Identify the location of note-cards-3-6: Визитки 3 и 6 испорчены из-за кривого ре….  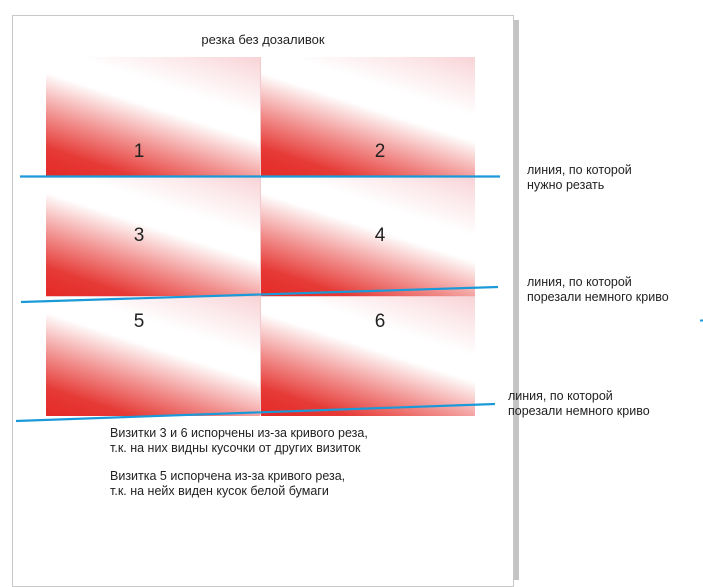
(239, 441).